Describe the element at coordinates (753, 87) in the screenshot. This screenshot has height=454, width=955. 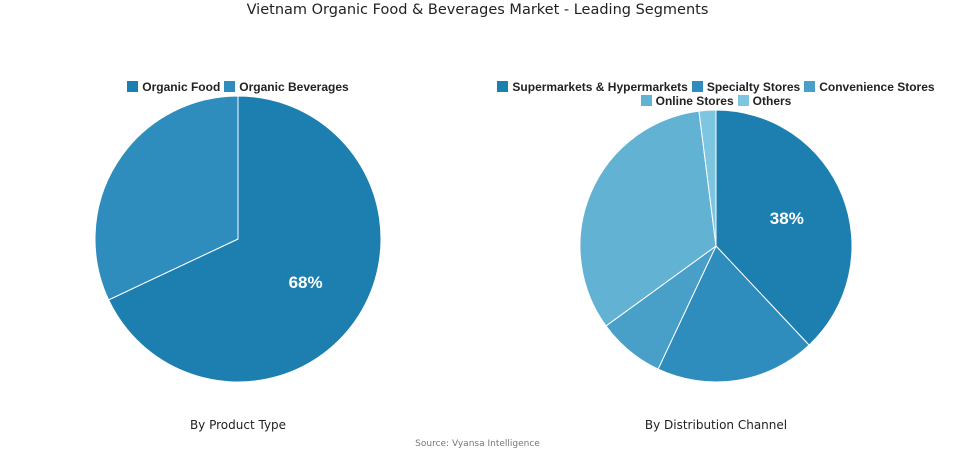
I see `legend-label: Specialty Stores` at that location.